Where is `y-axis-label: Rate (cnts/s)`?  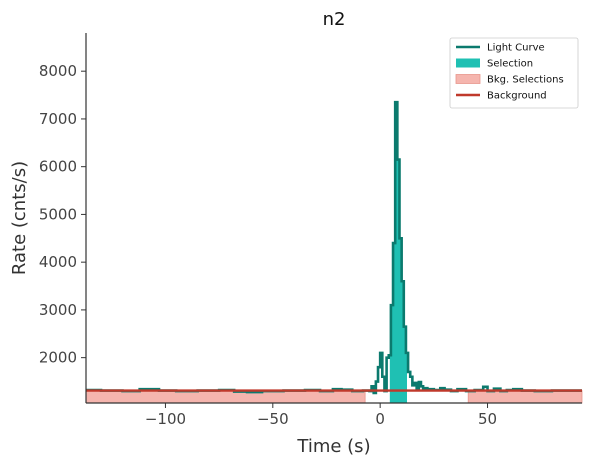 y-axis-label: Rate (cnts/s) is located at coordinates (19, 218).